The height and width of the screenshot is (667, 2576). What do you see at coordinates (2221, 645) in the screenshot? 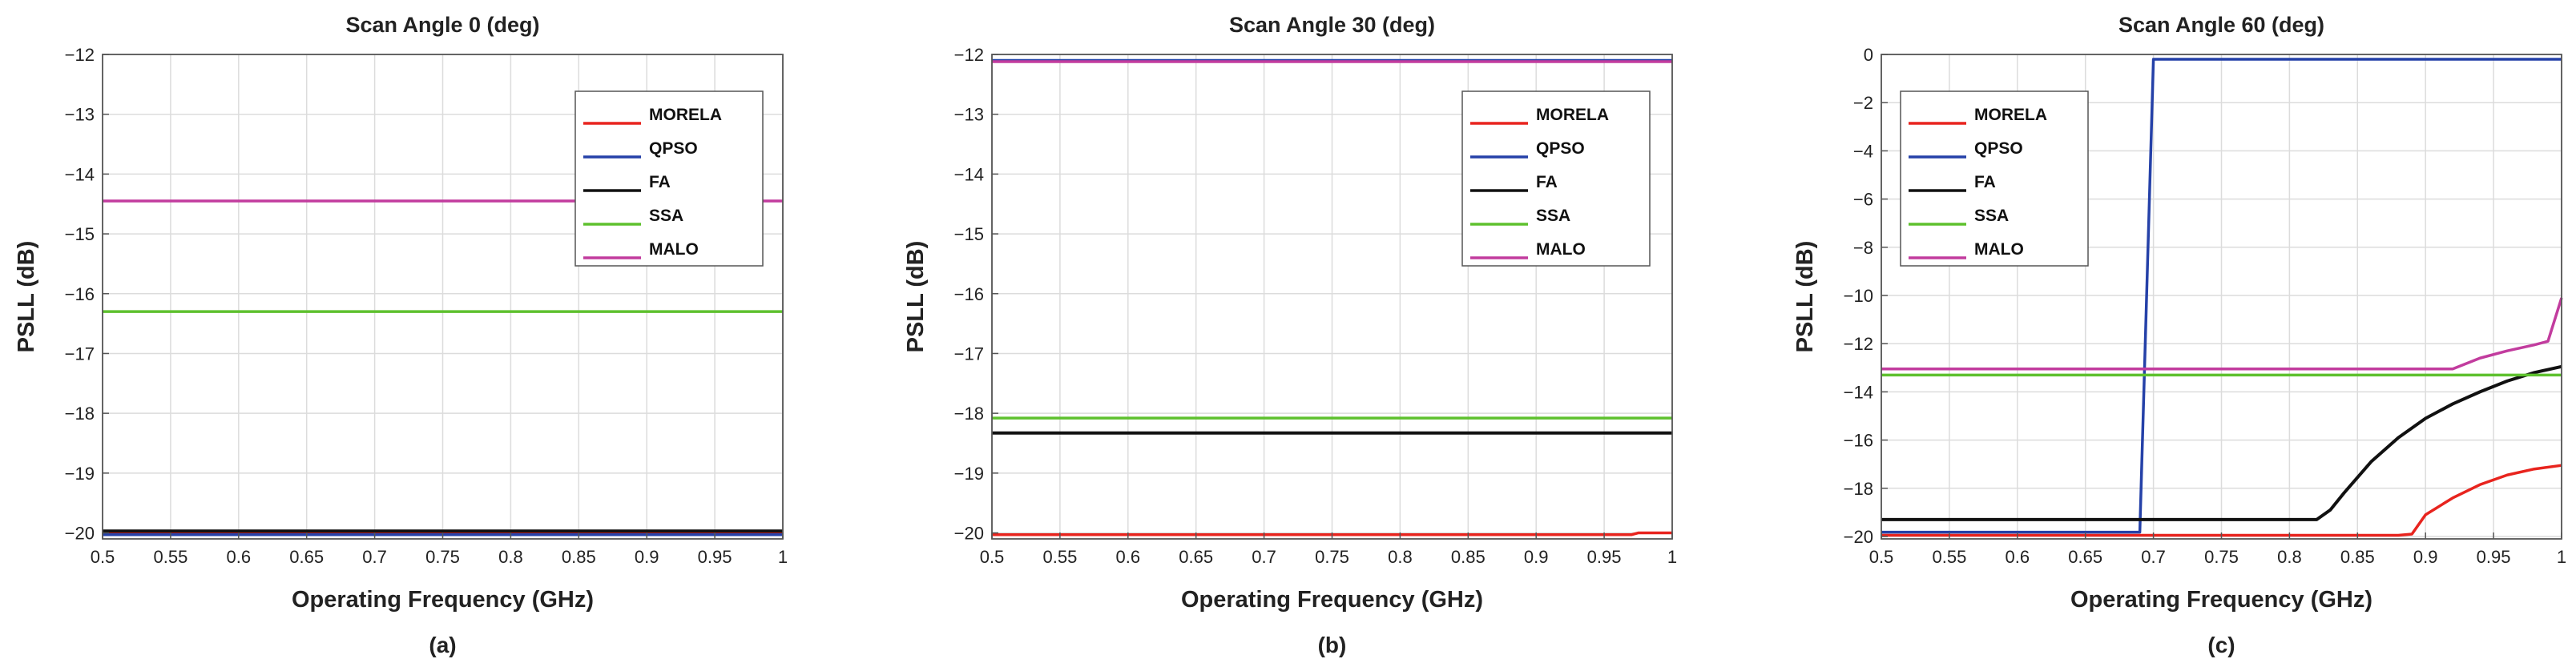
I see `panel-label: (c)` at bounding box center [2221, 645].